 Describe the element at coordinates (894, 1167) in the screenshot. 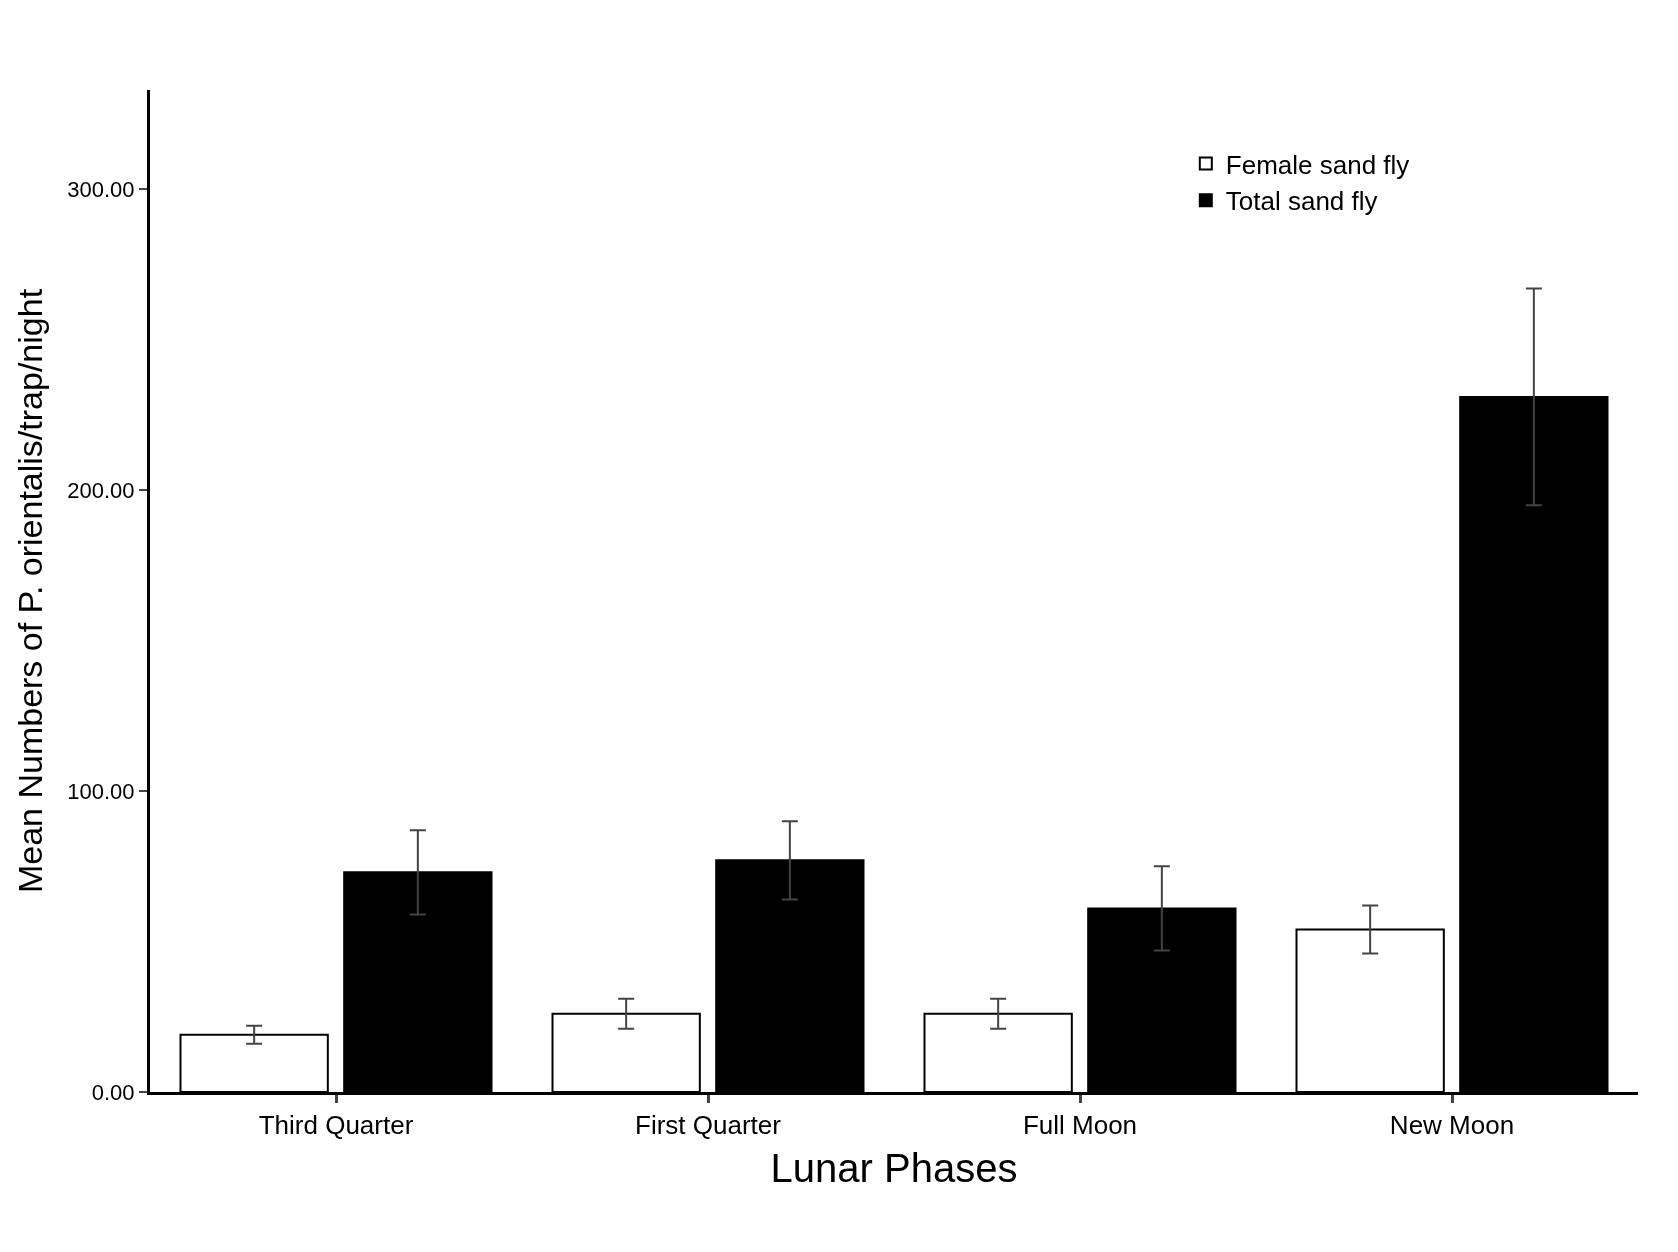

I see `x-axis-title: Lunar Phases` at that location.